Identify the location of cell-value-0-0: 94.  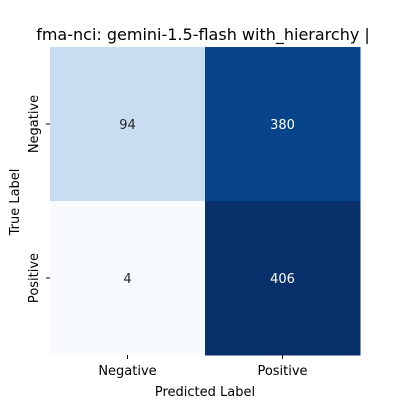
(127, 125).